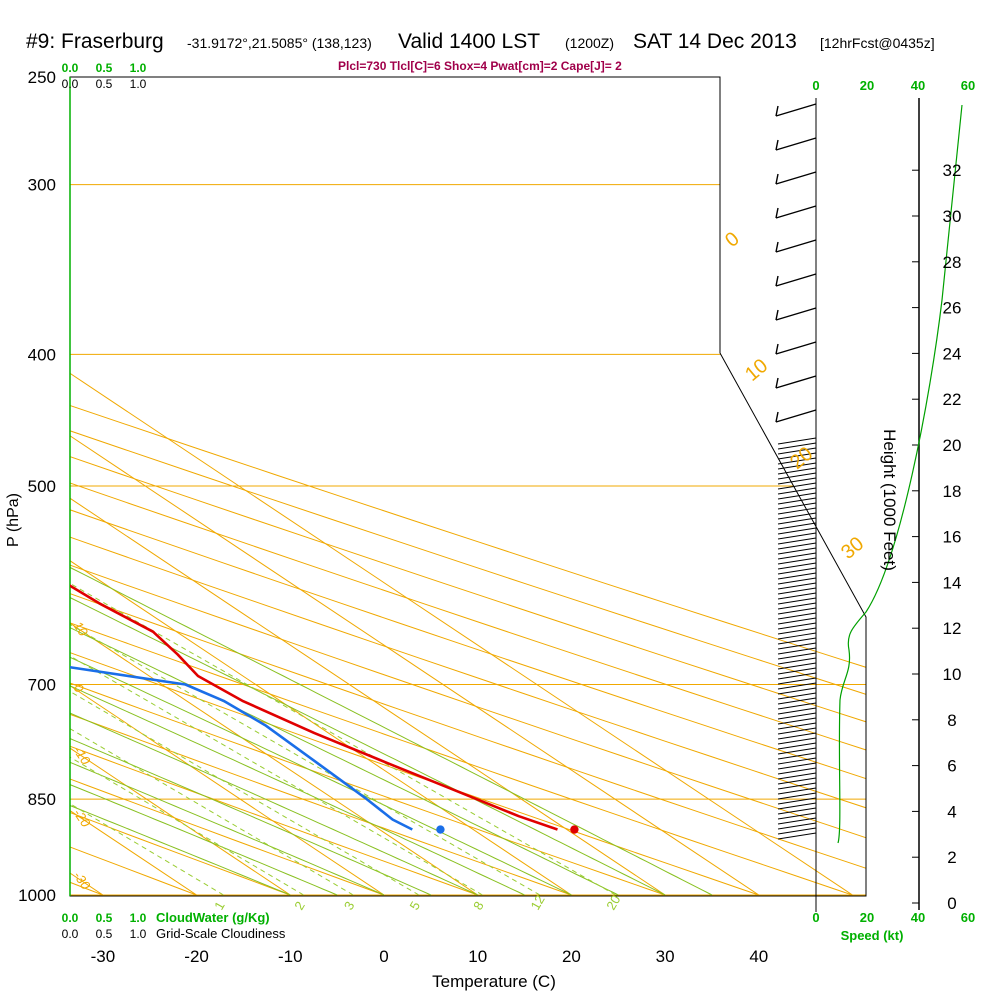 Image resolution: width=1000 pixels, height=1000 pixels. Describe the element at coordinates (37, 895) in the screenshot. I see `pressure-tick-label: 1000` at that location.